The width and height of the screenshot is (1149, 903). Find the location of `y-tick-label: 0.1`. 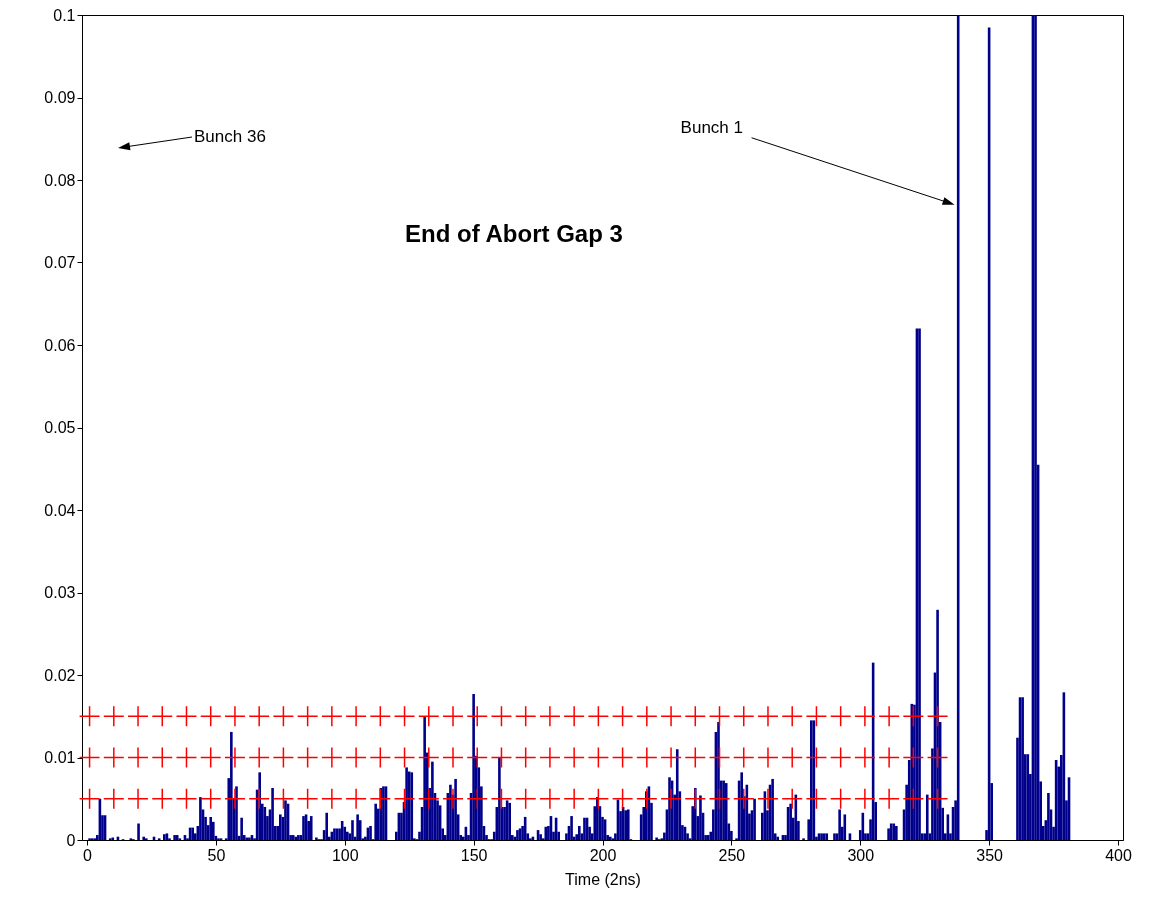

y-tick-label: 0.1 is located at coordinates (64, 15).